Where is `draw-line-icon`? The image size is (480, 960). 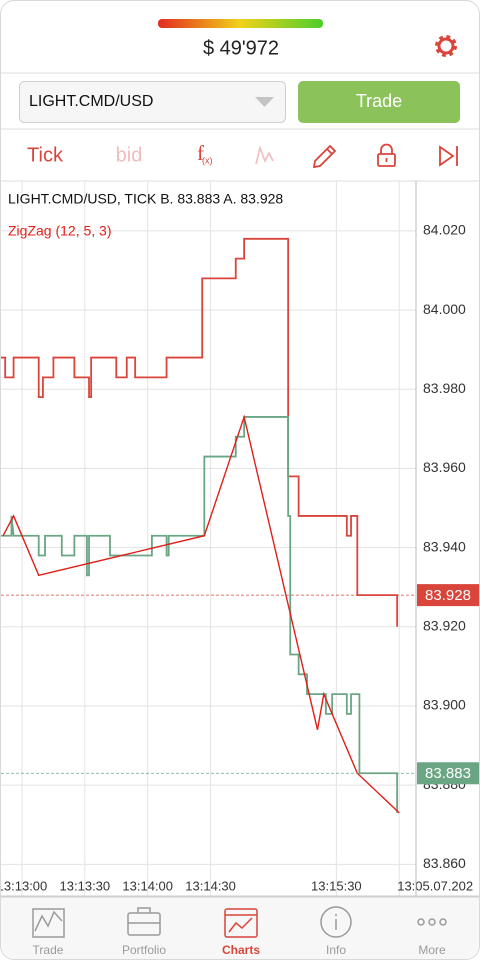 draw-line-icon is located at coordinates (264, 155).